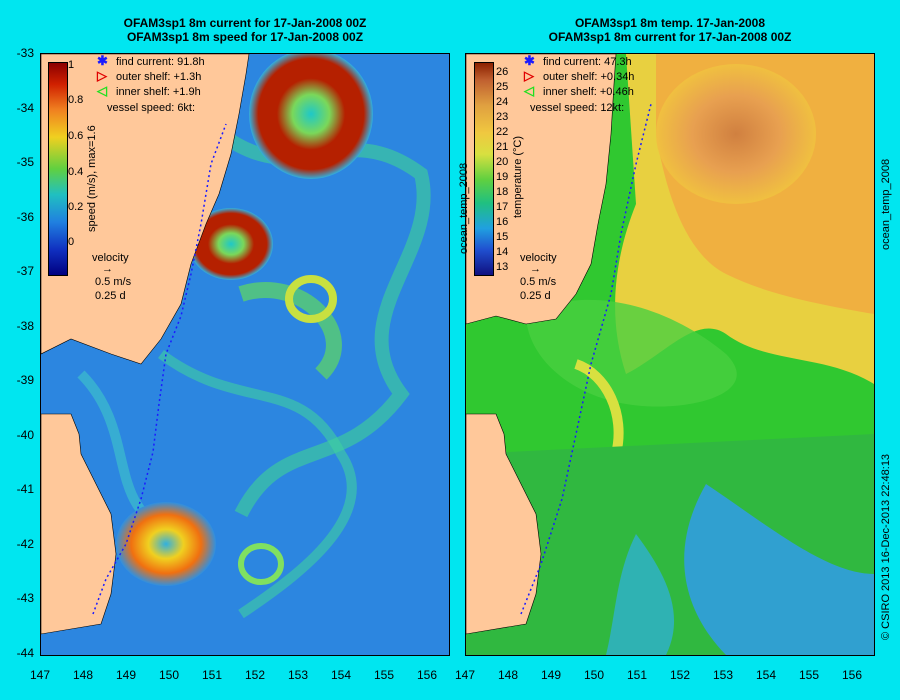  Describe the element at coordinates (502, 177) in the screenshot. I see `right-cb-tick-7: 19` at that location.